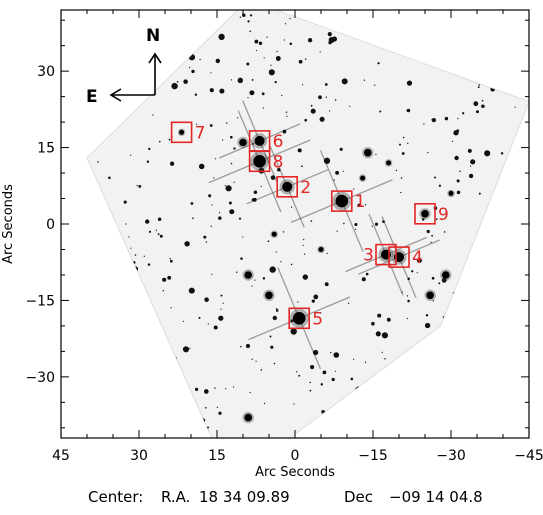 This screenshot has width=543, height=515. What do you see at coordinates (451, 456) in the screenshot?
I see `x-tick-label: −30` at bounding box center [451, 456].